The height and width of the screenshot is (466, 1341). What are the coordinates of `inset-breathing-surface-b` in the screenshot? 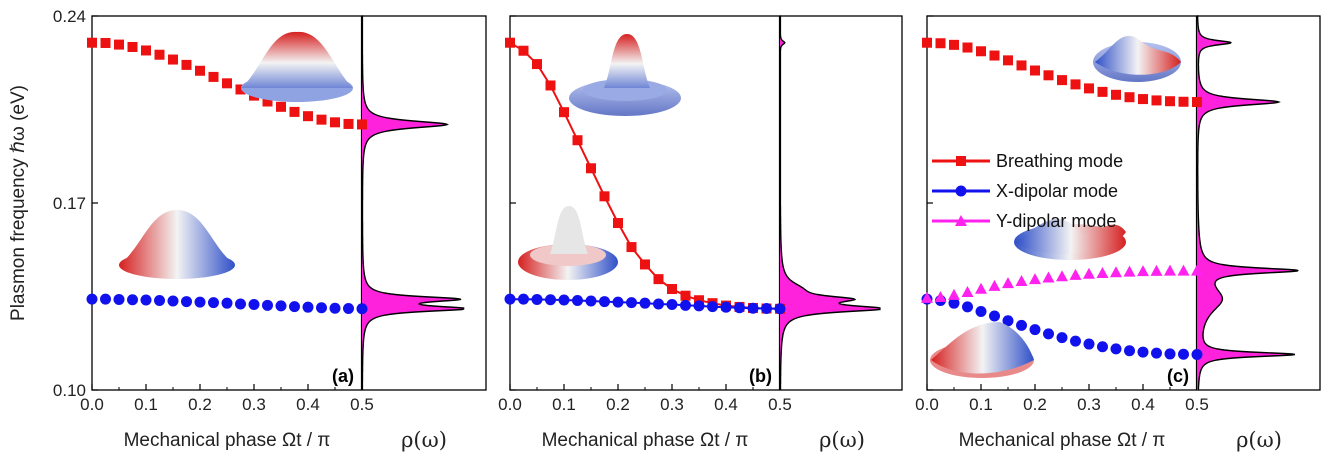 It's located at (625, 75).